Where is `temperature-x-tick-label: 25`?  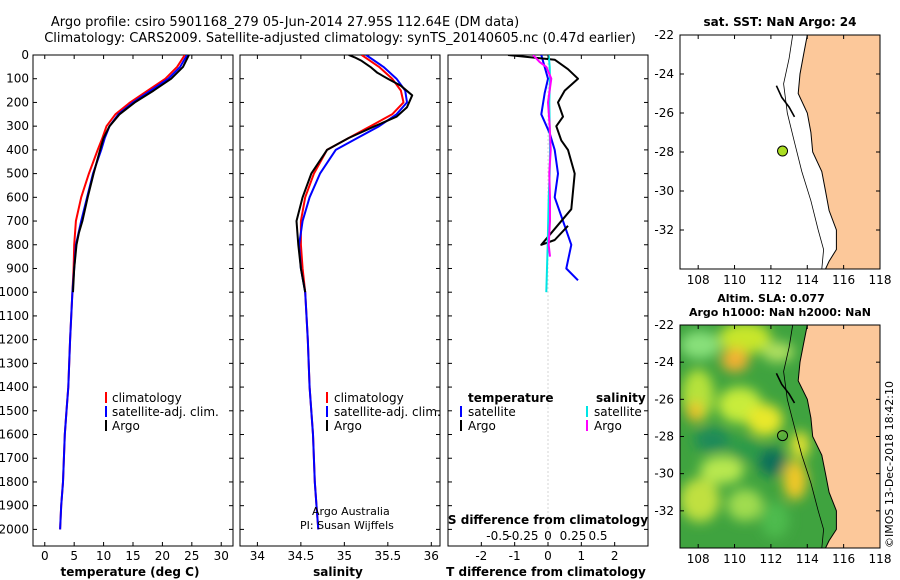
temperature-x-tick-label: 25 is located at coordinates (191, 556).